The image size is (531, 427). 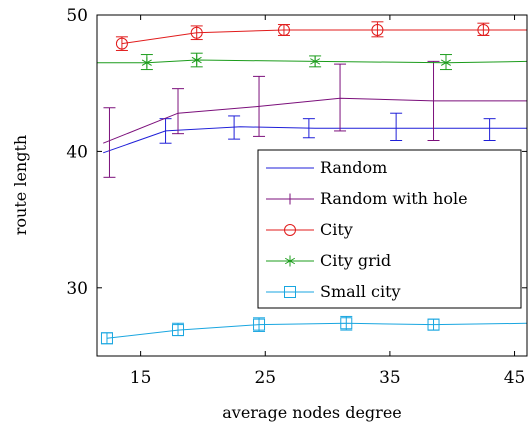 I want to click on series-line-small-city, so click(x=317, y=330).